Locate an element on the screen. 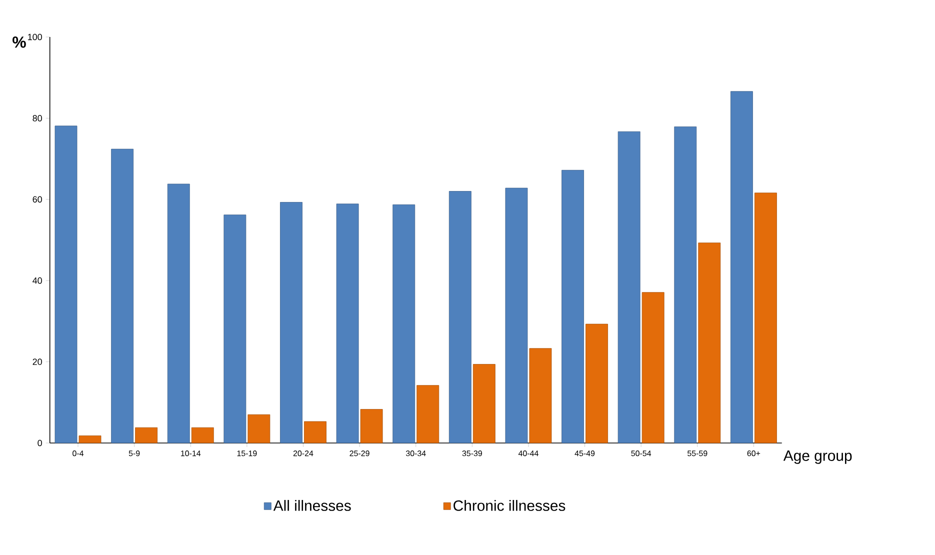 The height and width of the screenshot is (555, 935). x-axis-title: Age group is located at coordinates (817, 457).